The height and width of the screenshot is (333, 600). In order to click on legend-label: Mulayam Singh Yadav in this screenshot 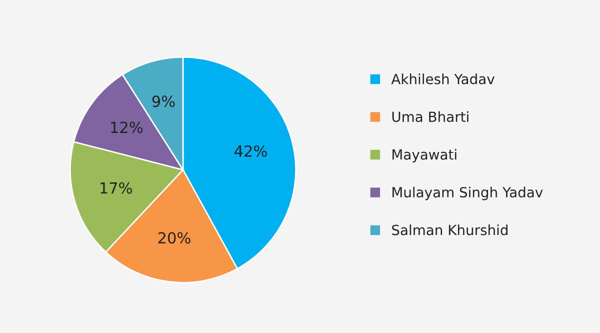, I will do `click(467, 193)`.